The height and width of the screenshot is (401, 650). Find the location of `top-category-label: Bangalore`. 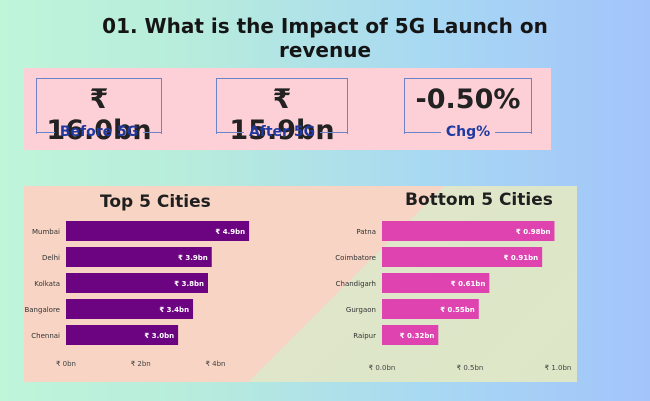

top-category-label: Bangalore is located at coordinates (42, 310).